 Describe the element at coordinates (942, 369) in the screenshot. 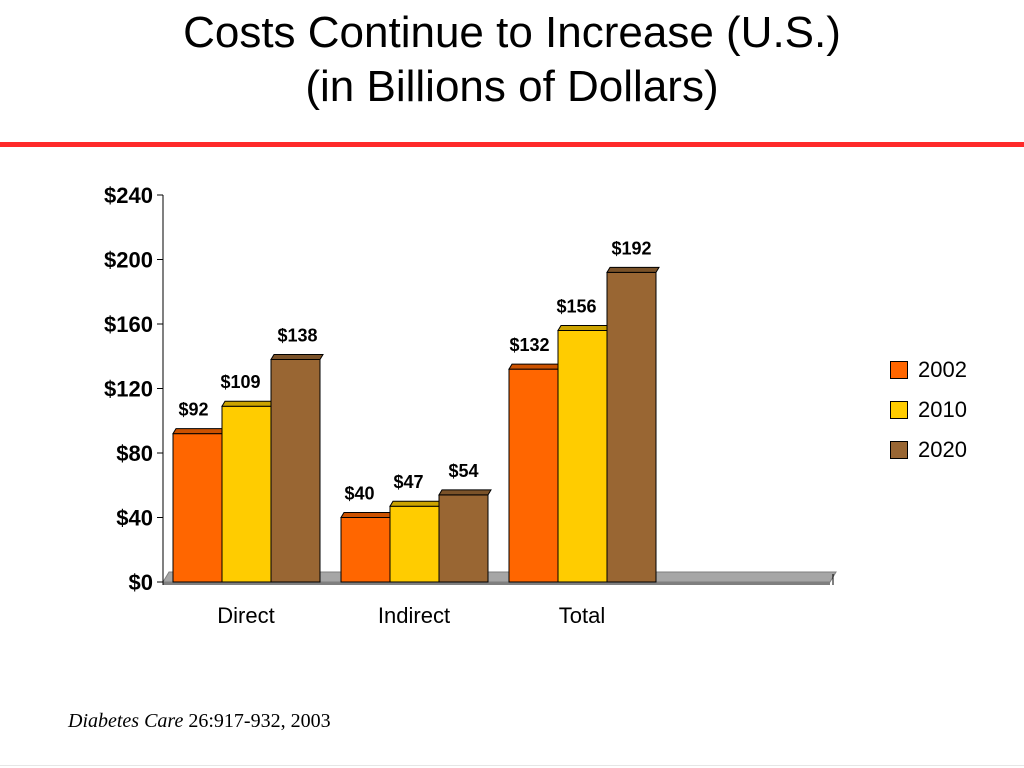

I see `legend-label-2002: 2002` at that location.